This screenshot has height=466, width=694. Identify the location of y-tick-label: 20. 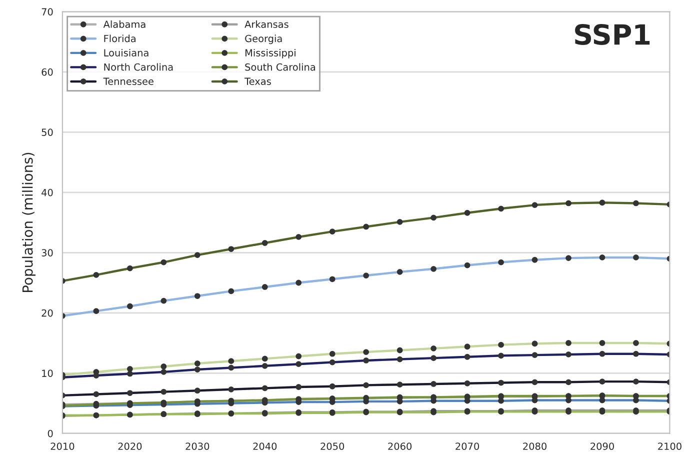
(47, 313).